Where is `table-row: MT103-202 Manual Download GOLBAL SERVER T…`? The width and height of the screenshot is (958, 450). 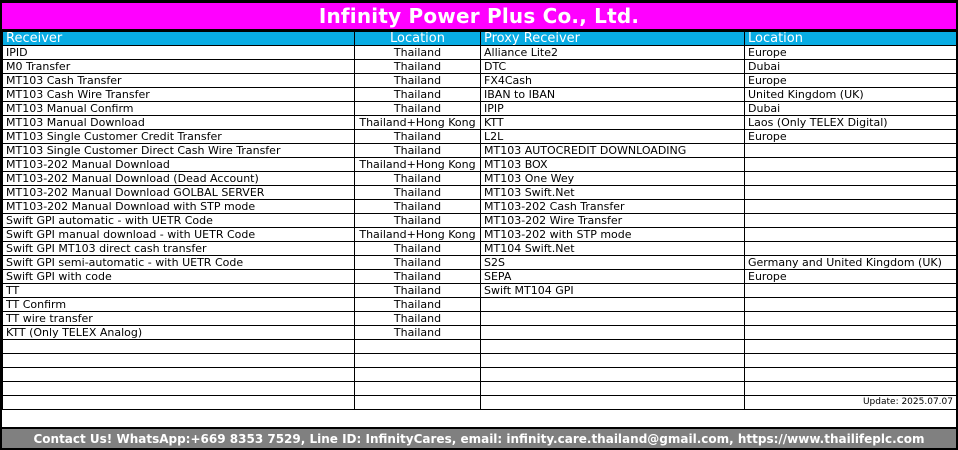
table-row: MT103-202 Manual Download GOLBAL SERVER T… is located at coordinates (479, 192).